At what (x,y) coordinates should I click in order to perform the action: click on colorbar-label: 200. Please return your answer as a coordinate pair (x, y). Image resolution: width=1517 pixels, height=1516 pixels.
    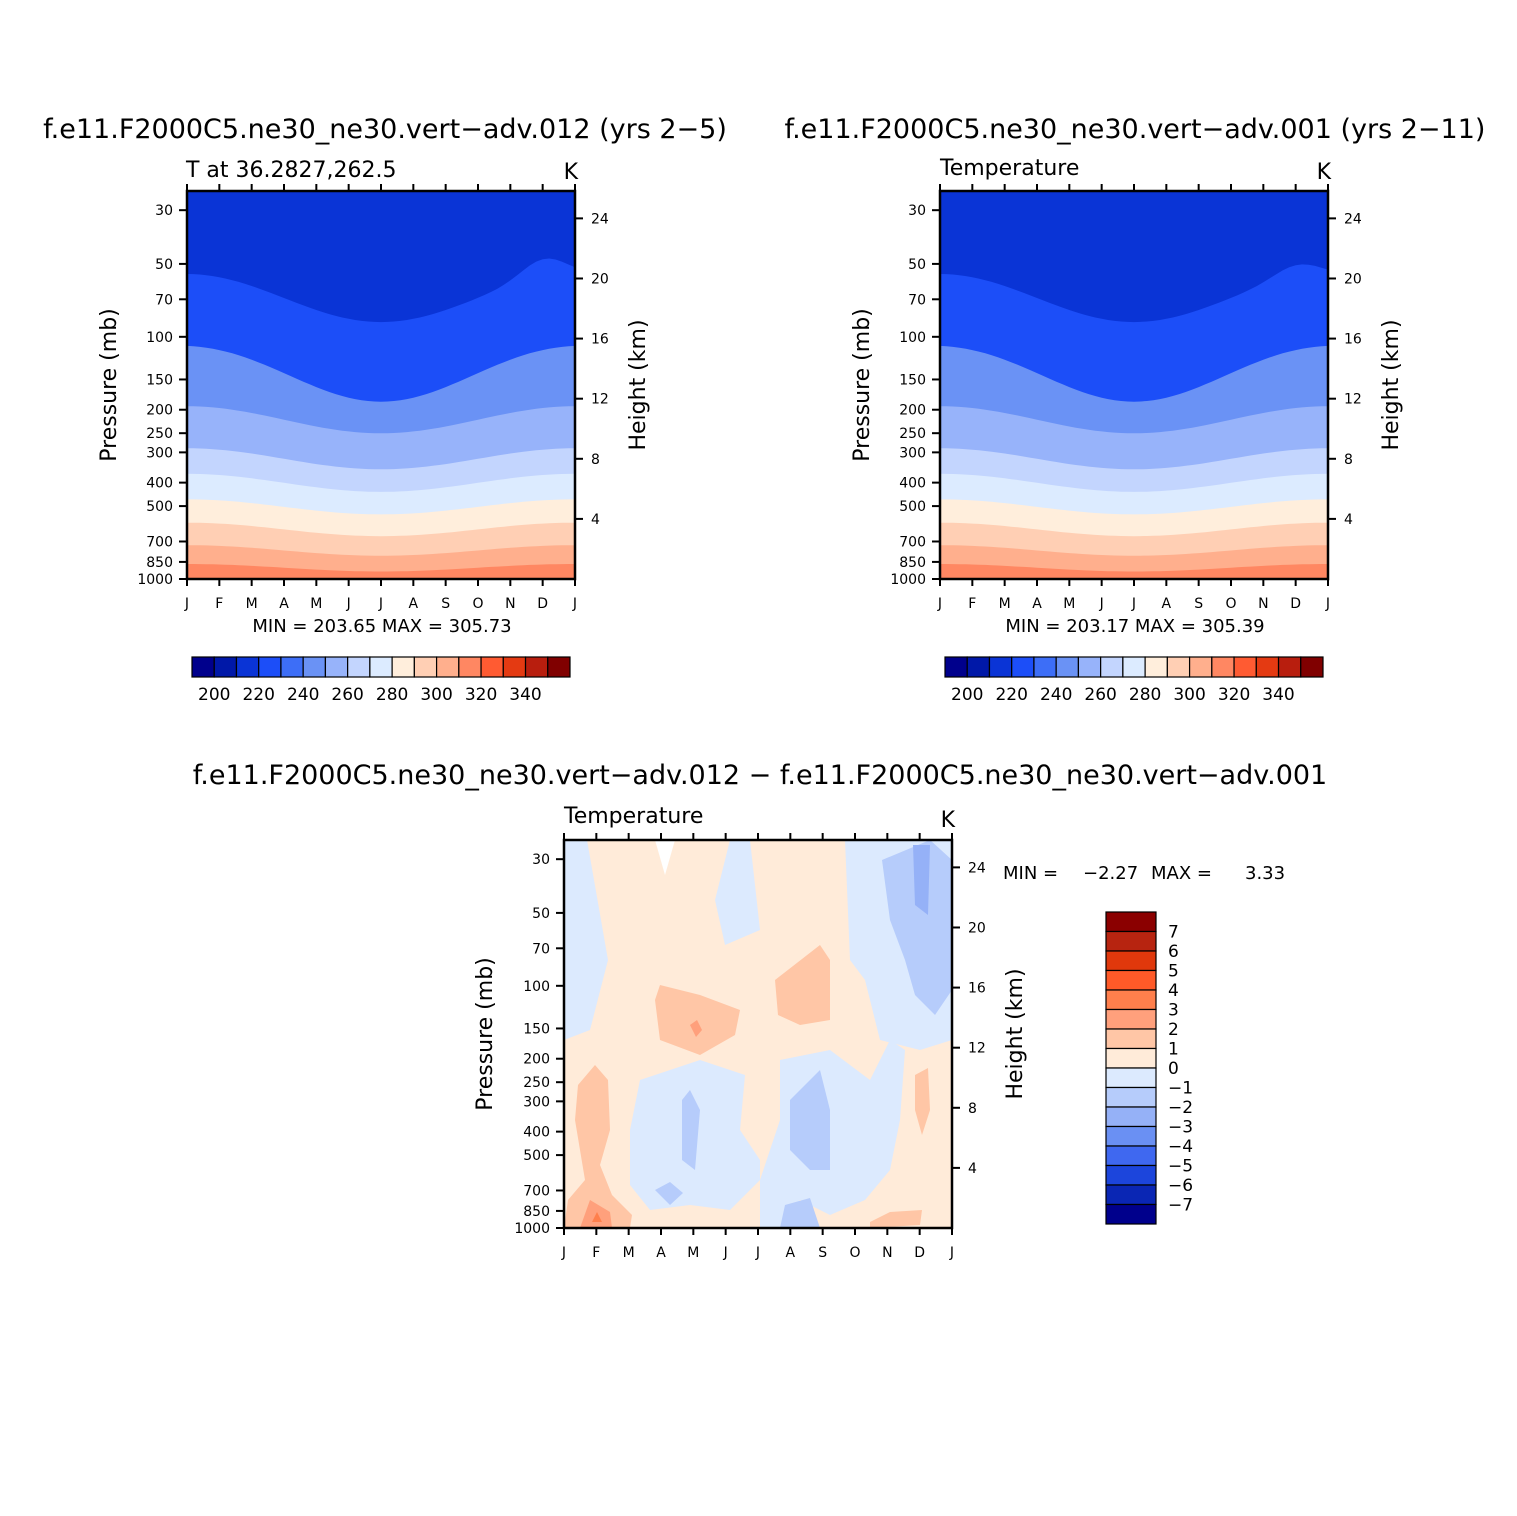
    Looking at the image, I should click on (214, 695).